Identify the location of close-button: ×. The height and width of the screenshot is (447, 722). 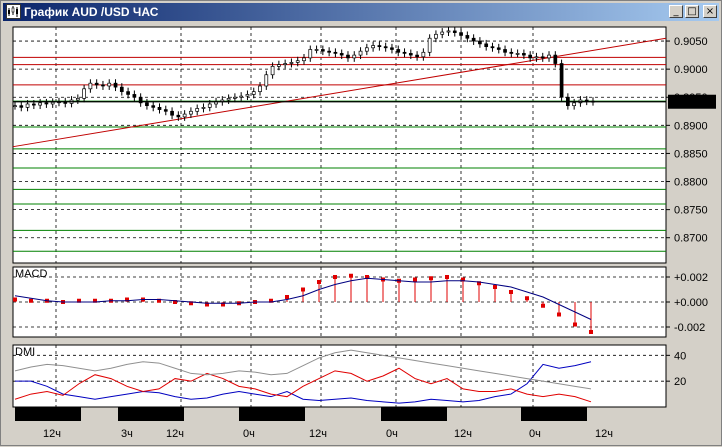
(710, 11).